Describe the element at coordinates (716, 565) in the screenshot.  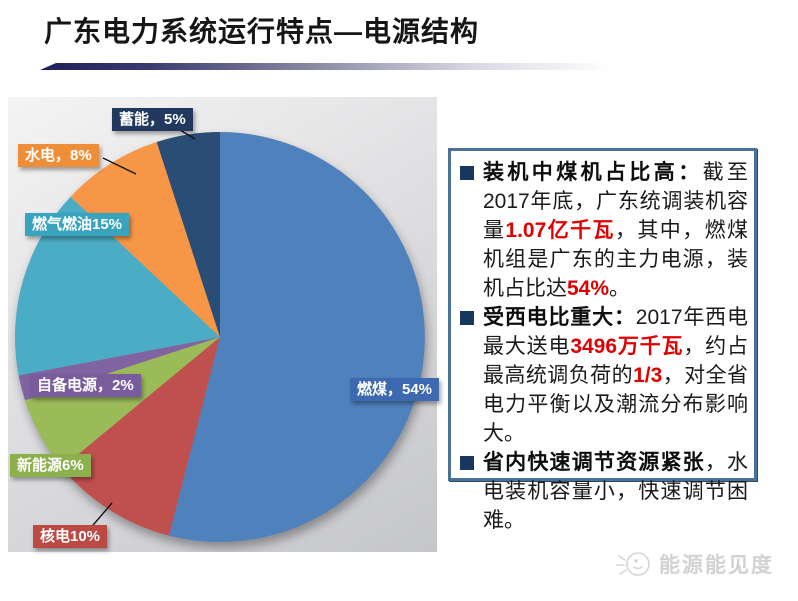
I see `watermark-text: 能源能见度` at that location.